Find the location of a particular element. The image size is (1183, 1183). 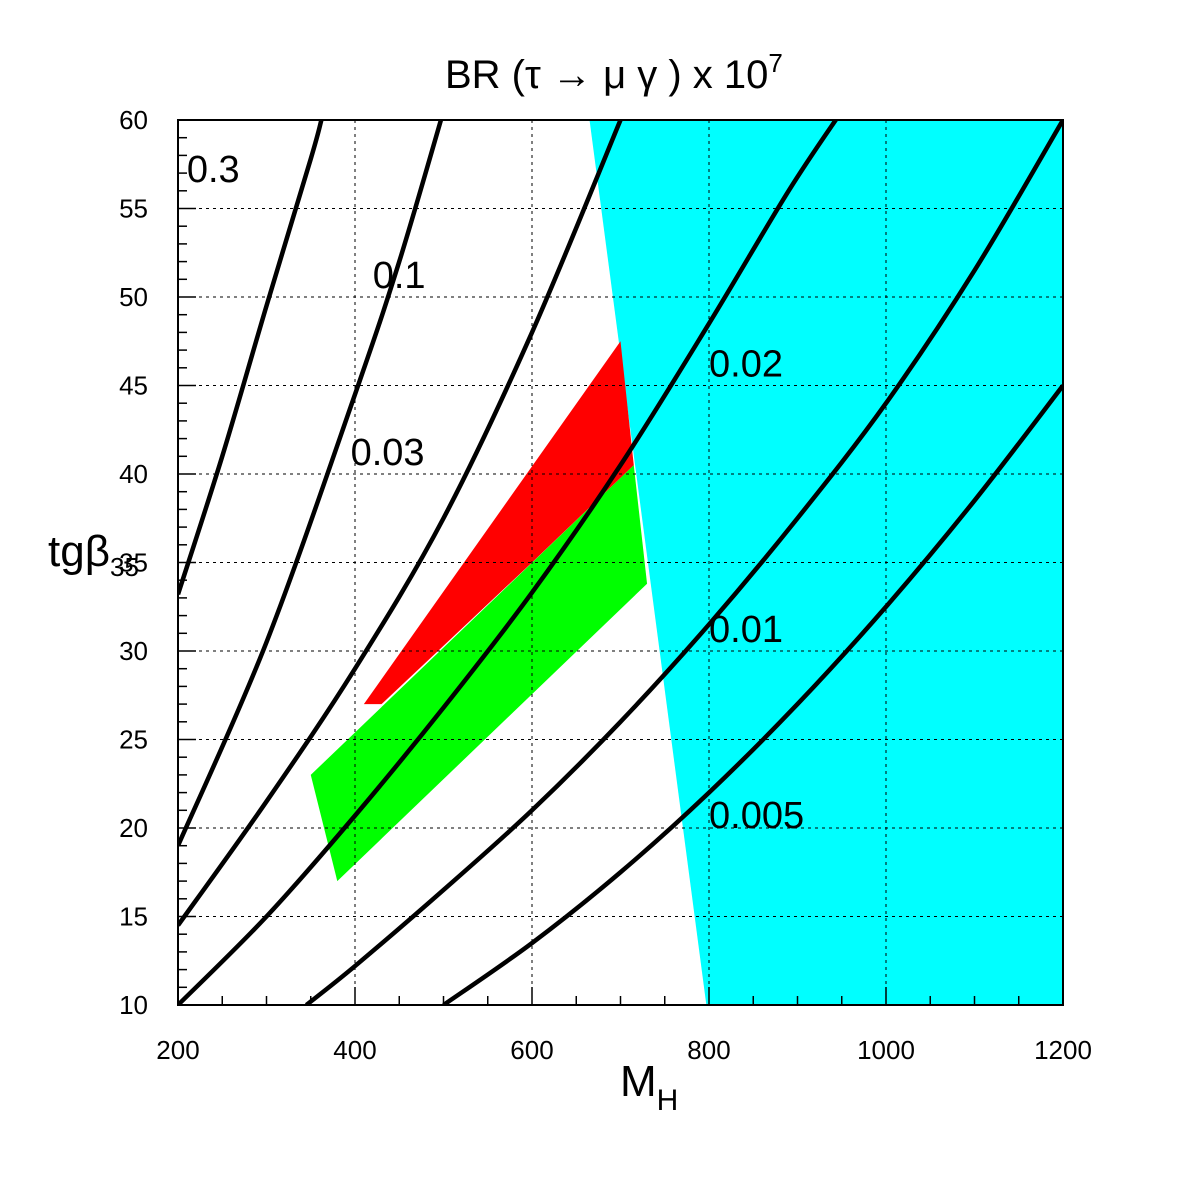

x-tick-label: 200 is located at coordinates (177, 1050).